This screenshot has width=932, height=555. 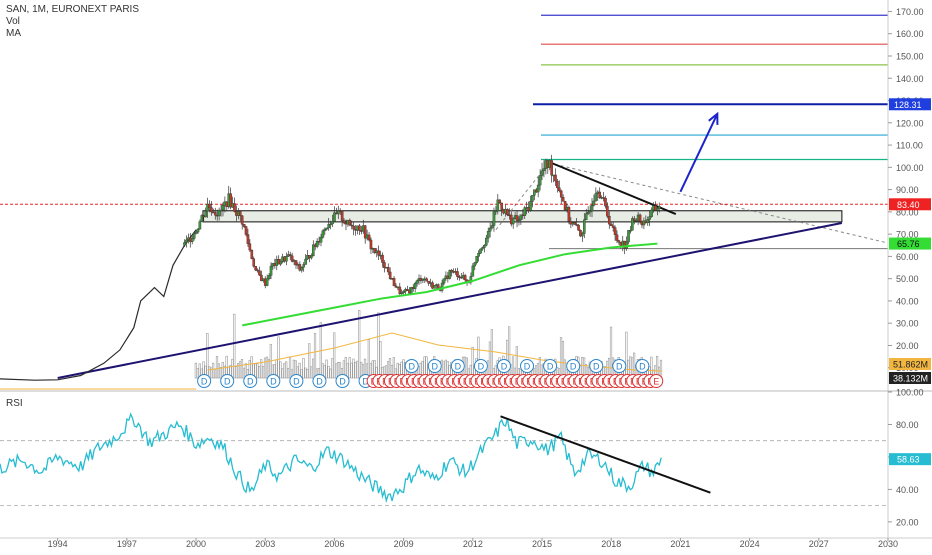 I want to click on volume-ma-line, so click(x=435, y=352).